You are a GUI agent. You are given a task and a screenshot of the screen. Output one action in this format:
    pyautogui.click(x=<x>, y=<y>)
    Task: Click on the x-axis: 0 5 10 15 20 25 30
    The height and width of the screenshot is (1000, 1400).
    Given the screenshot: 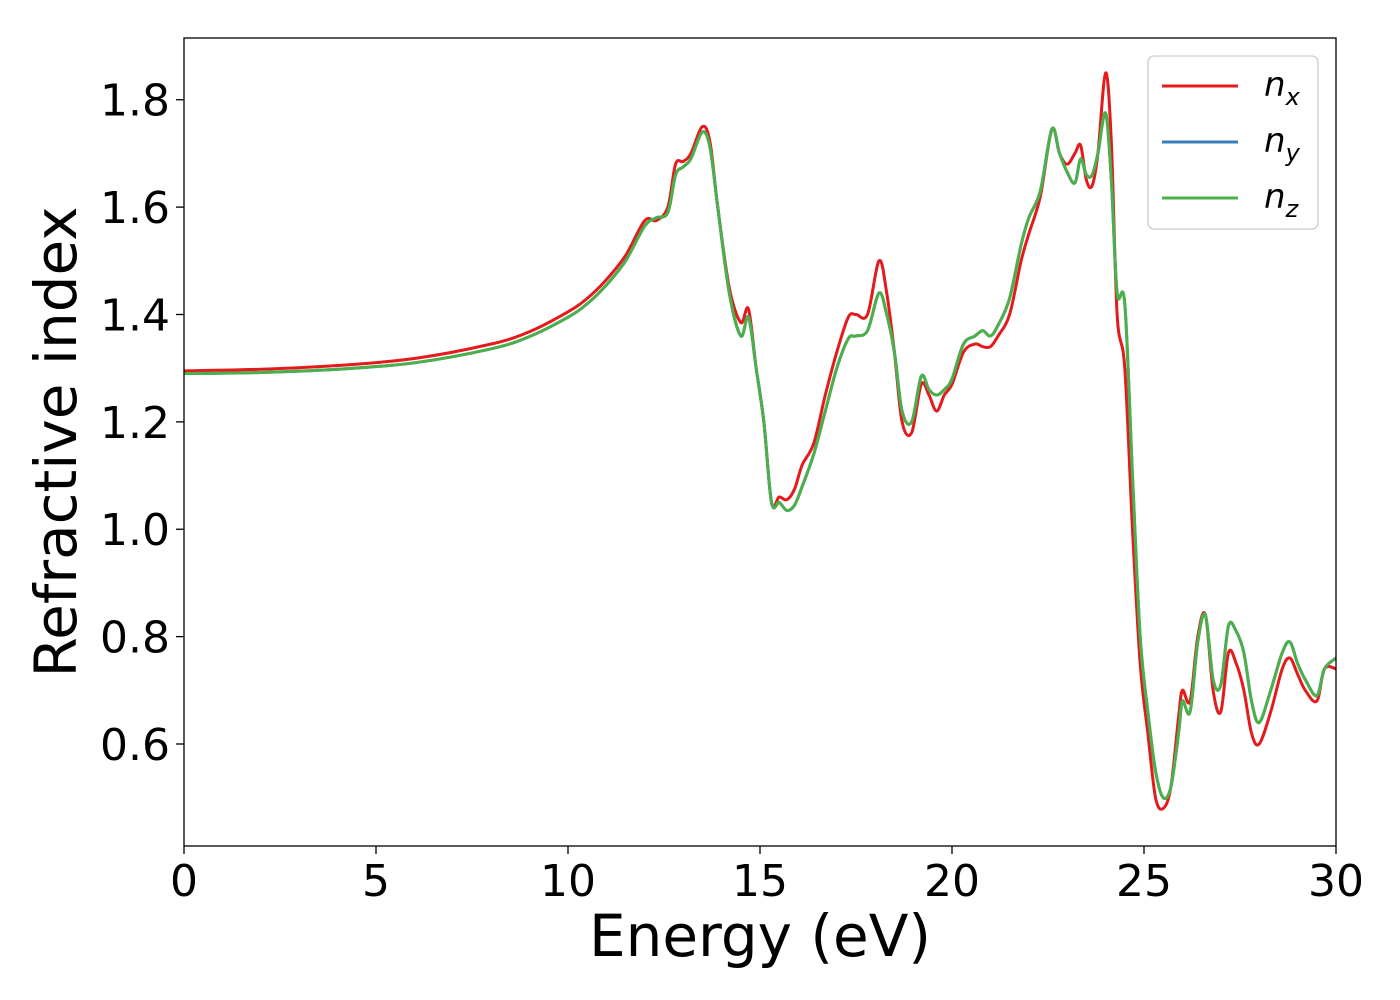 What is the action you would take?
    pyautogui.click(x=767, y=876)
    